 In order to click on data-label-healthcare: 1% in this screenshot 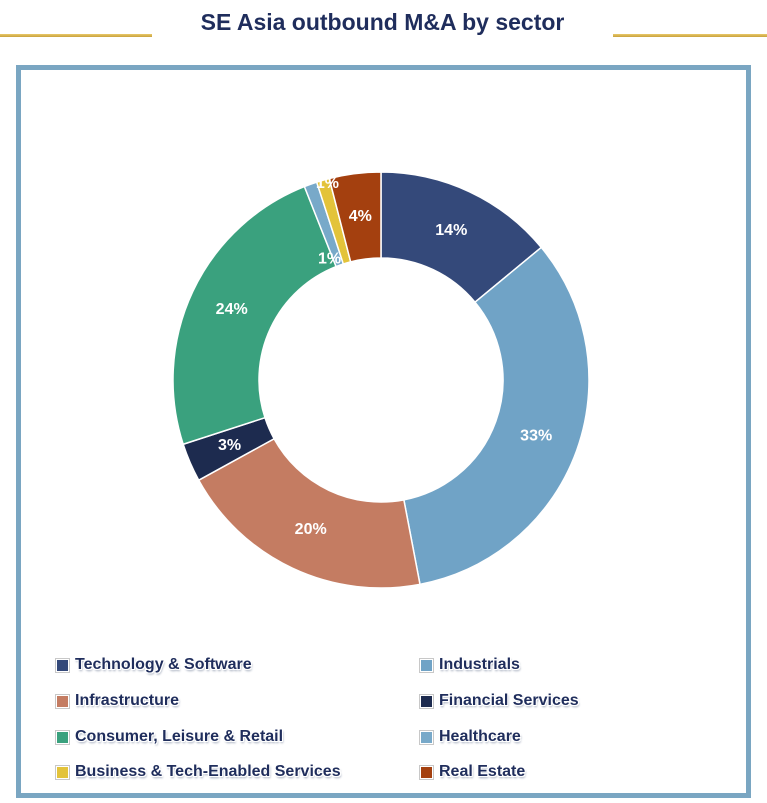, I will do `click(329, 259)`.